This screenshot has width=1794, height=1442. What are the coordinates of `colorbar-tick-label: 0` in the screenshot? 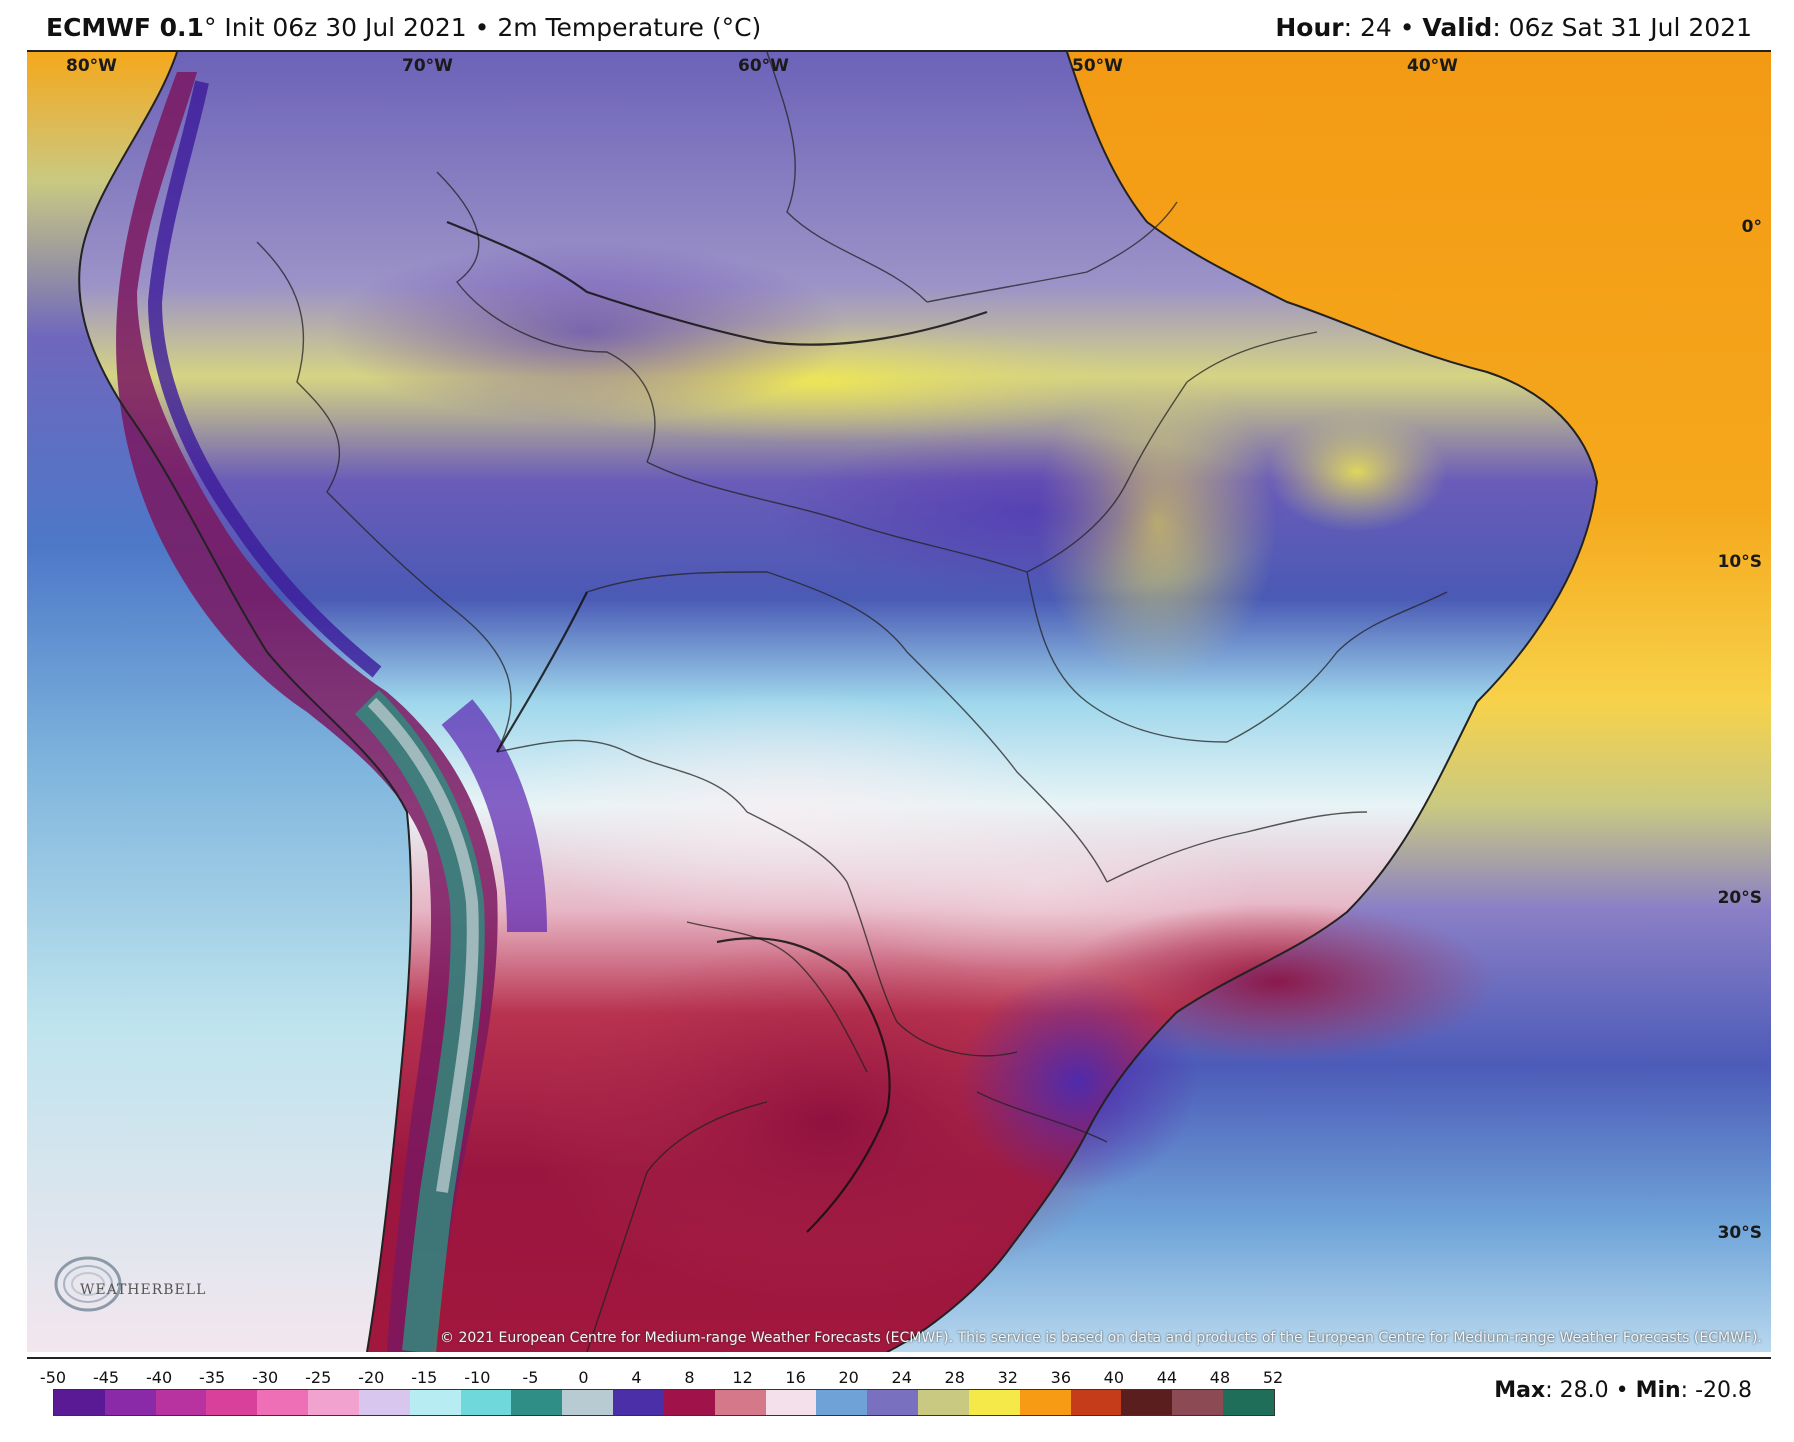 It's located at (583, 1377).